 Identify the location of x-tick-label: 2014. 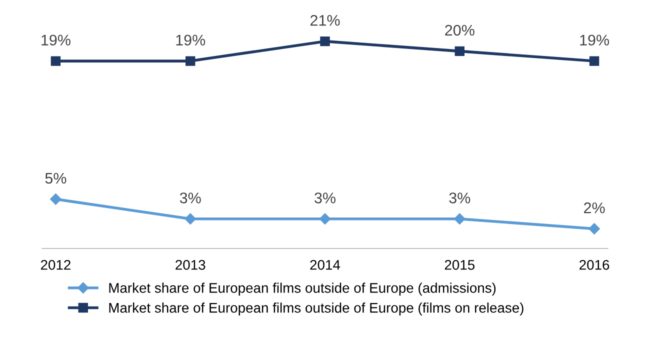
(325, 265).